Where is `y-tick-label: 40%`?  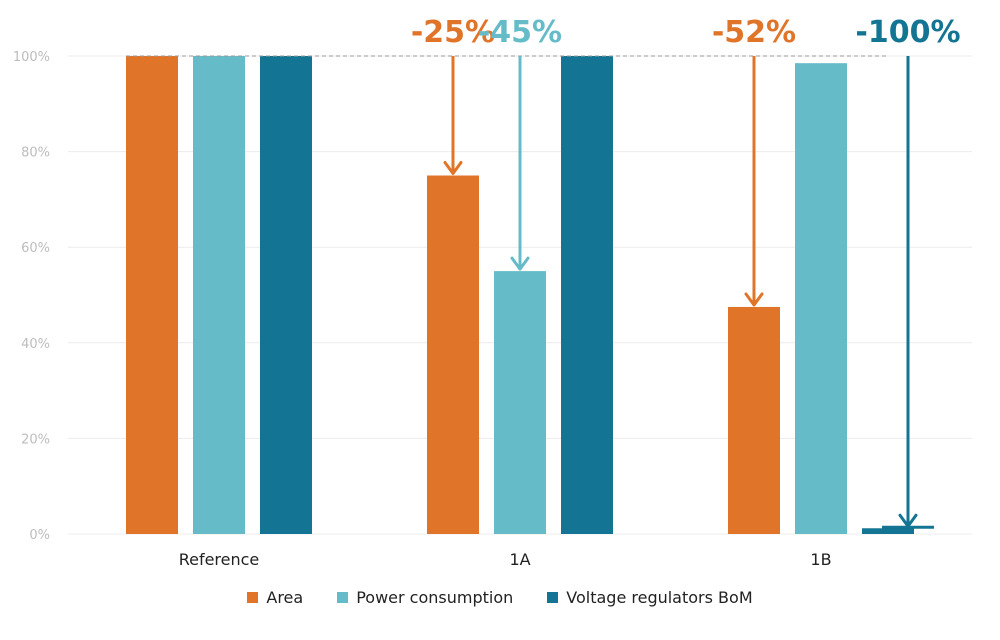 y-tick-label: 40% is located at coordinates (35, 344).